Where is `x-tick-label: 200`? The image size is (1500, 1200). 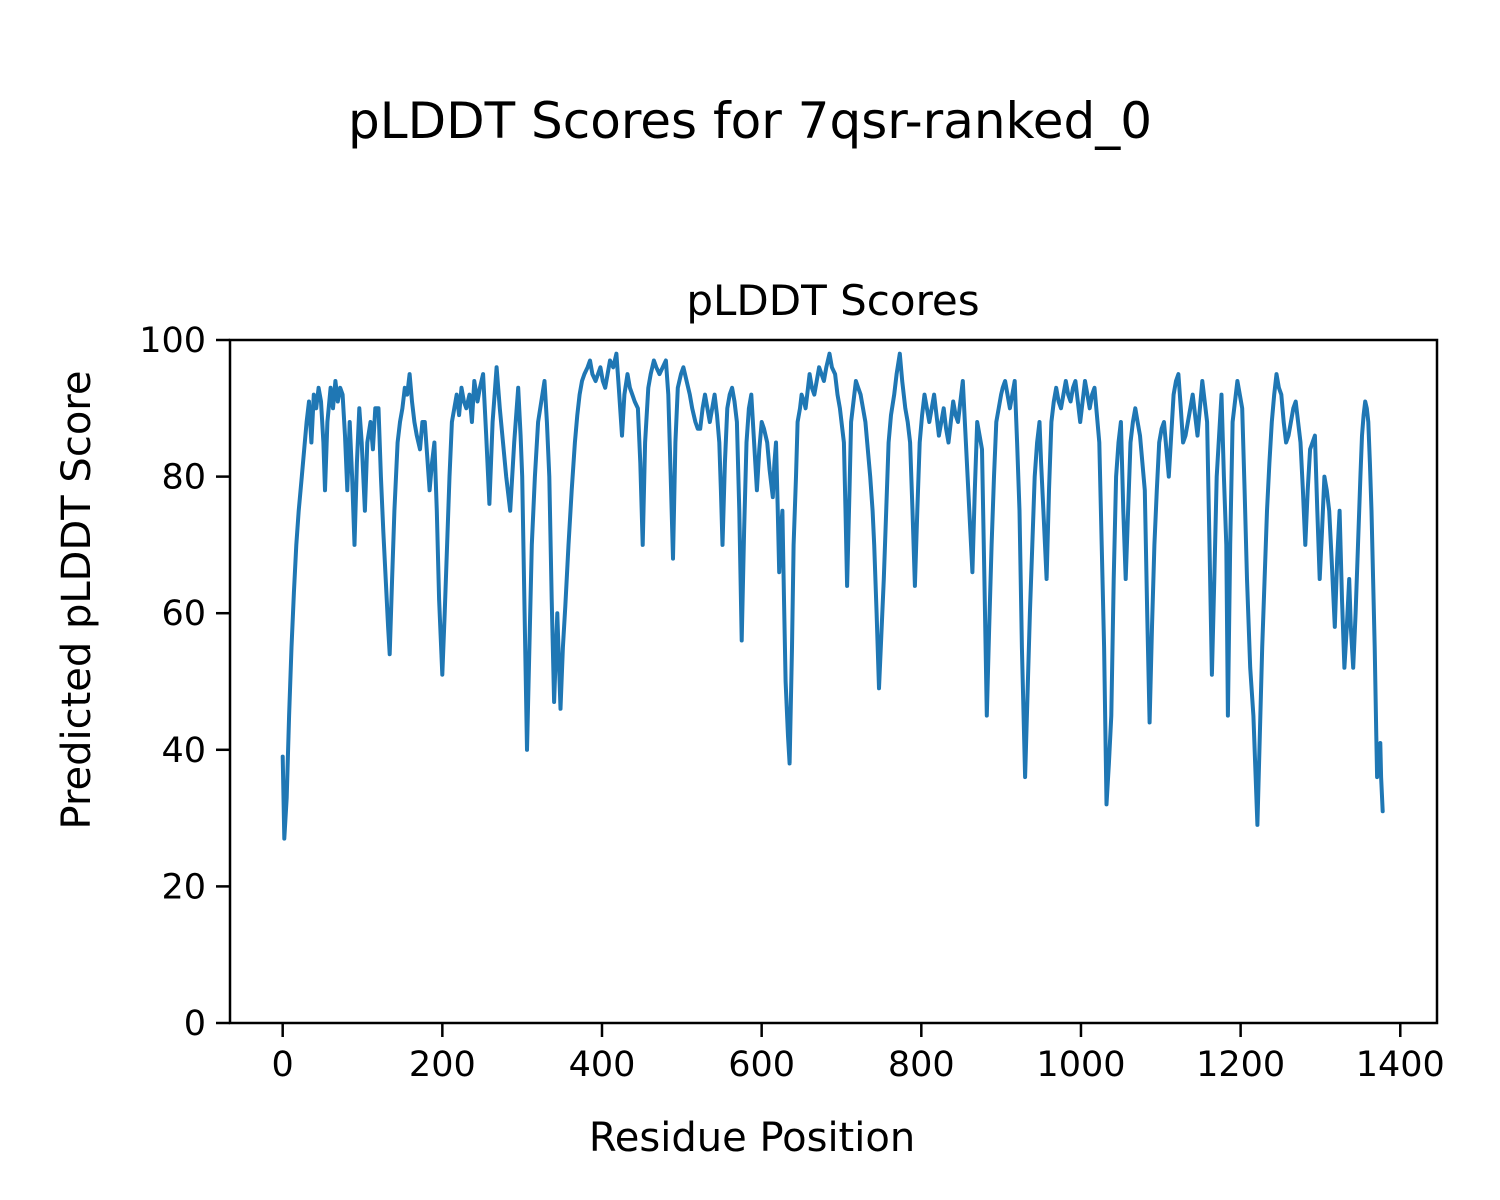
x-tick-label: 200 is located at coordinates (442, 1065).